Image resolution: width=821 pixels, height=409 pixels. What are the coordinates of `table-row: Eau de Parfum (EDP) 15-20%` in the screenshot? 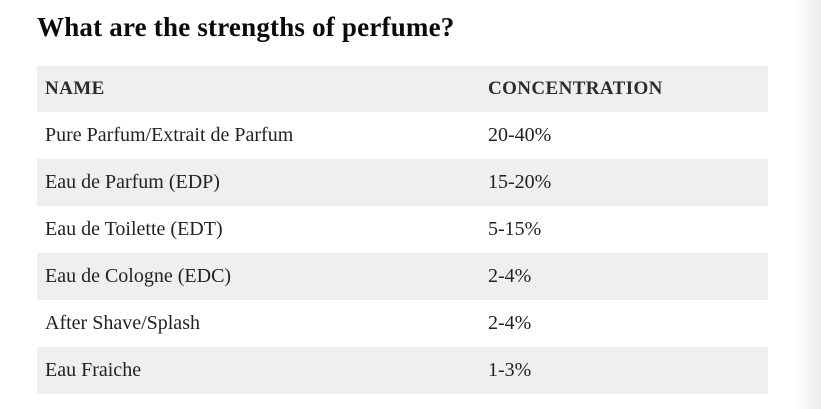 It's located at (402, 182).